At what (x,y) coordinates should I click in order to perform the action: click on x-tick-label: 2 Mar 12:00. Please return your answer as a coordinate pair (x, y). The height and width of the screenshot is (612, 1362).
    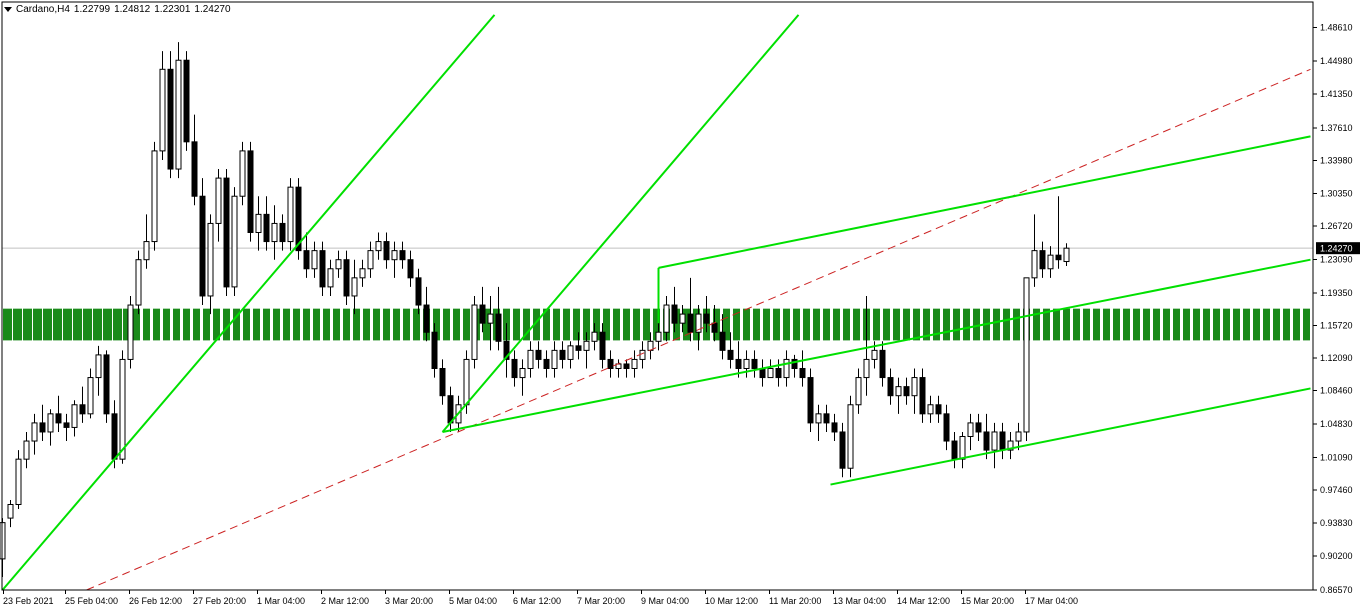
    Looking at the image, I should click on (345, 601).